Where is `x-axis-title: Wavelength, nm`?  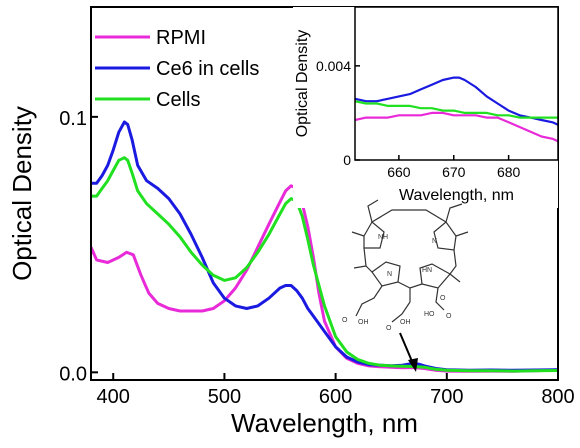 x-axis-title: Wavelength, nm is located at coordinates (324, 423).